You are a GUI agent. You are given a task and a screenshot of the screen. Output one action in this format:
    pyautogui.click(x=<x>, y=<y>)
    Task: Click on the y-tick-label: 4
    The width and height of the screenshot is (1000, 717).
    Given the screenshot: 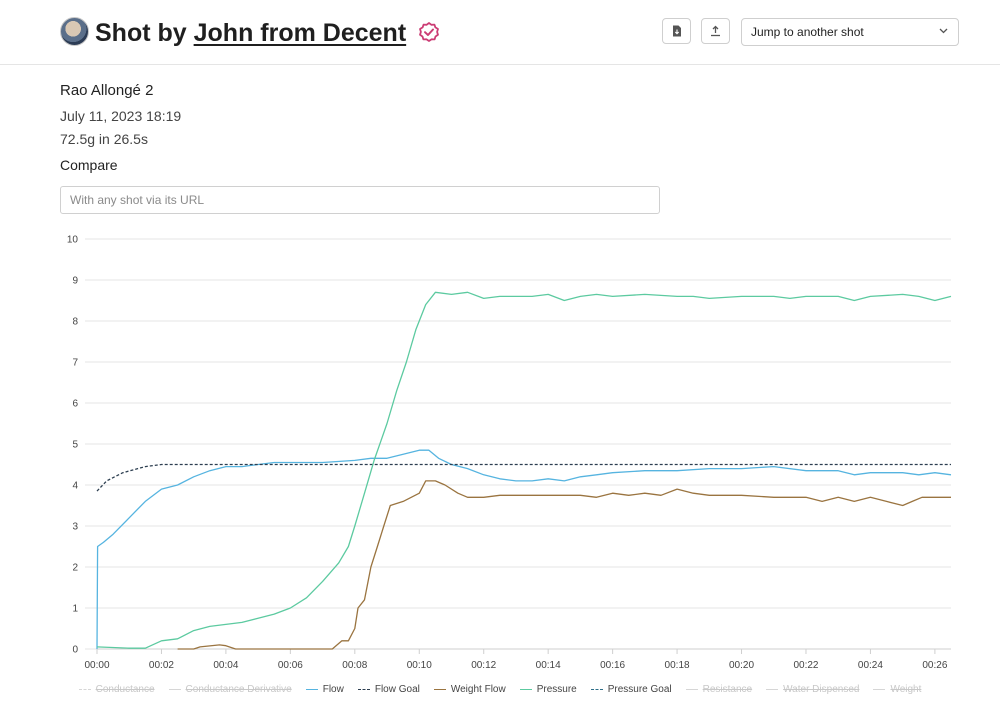 What is the action you would take?
    pyautogui.click(x=75, y=486)
    